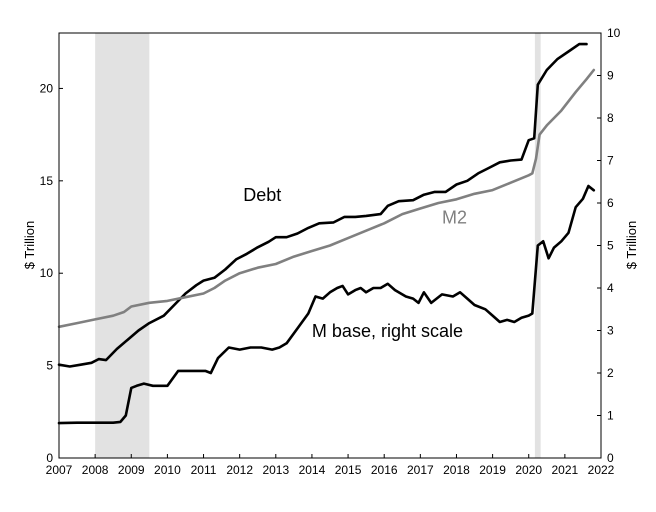 The image size is (656, 512). What do you see at coordinates (601, 470) in the screenshot?
I see `x-tick-label: 2022` at bounding box center [601, 470].